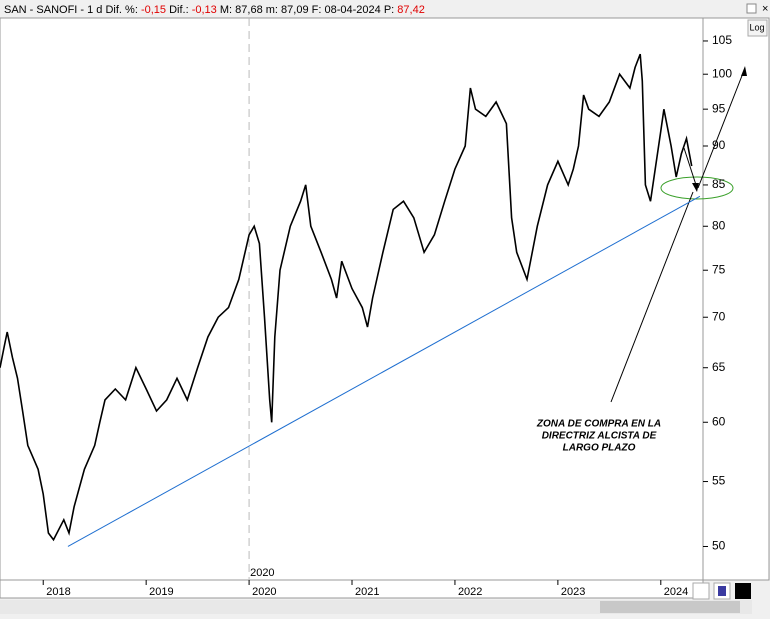 This screenshot has width=770, height=624. Describe the element at coordinates (376, 607) in the screenshot. I see `scrollbar` at that location.